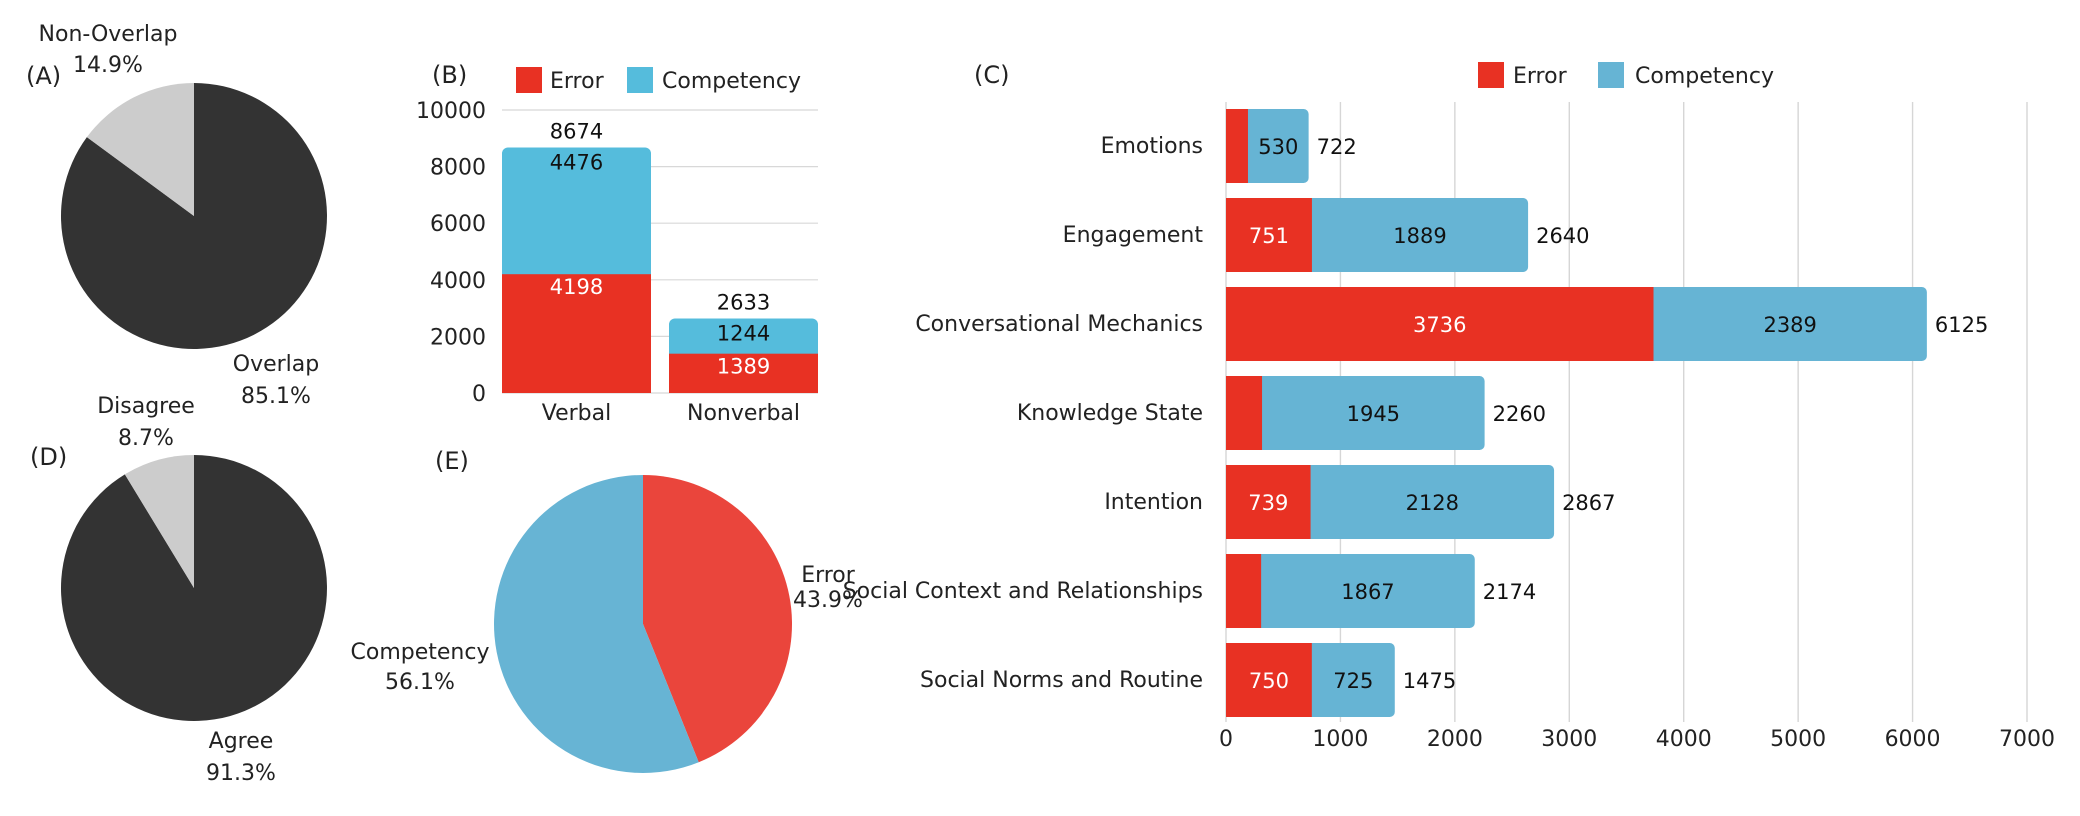 The width and height of the screenshot is (2080, 816). What do you see at coordinates (1491, 75) in the screenshot?
I see `legend-c-error-swatch` at bounding box center [1491, 75].